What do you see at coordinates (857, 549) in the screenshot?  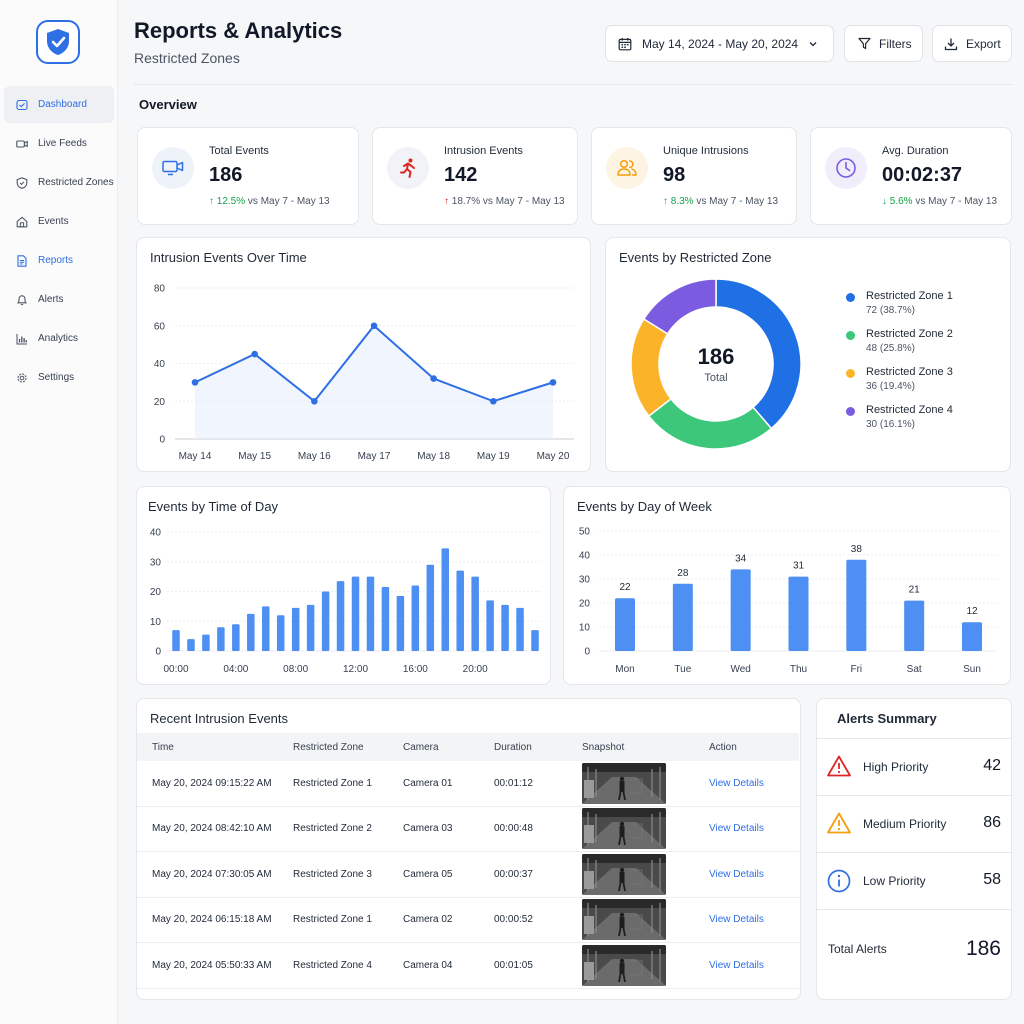 I see `data-label: 38` at bounding box center [857, 549].